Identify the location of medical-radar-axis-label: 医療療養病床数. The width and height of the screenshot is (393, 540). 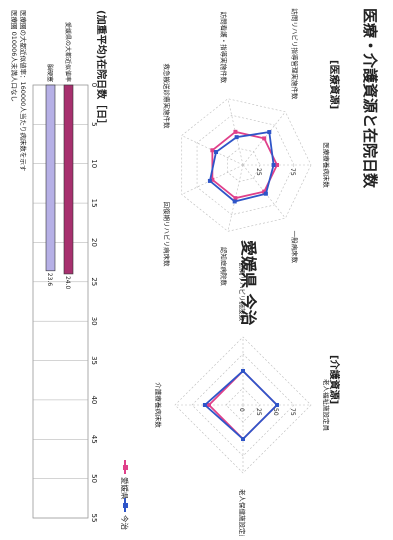
(326, 165).